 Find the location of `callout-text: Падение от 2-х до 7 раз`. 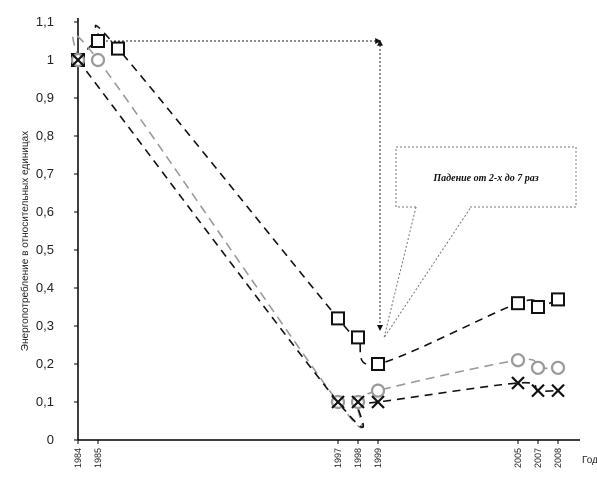

callout-text: Падение от 2-х до 7 раз is located at coordinates (485, 178).